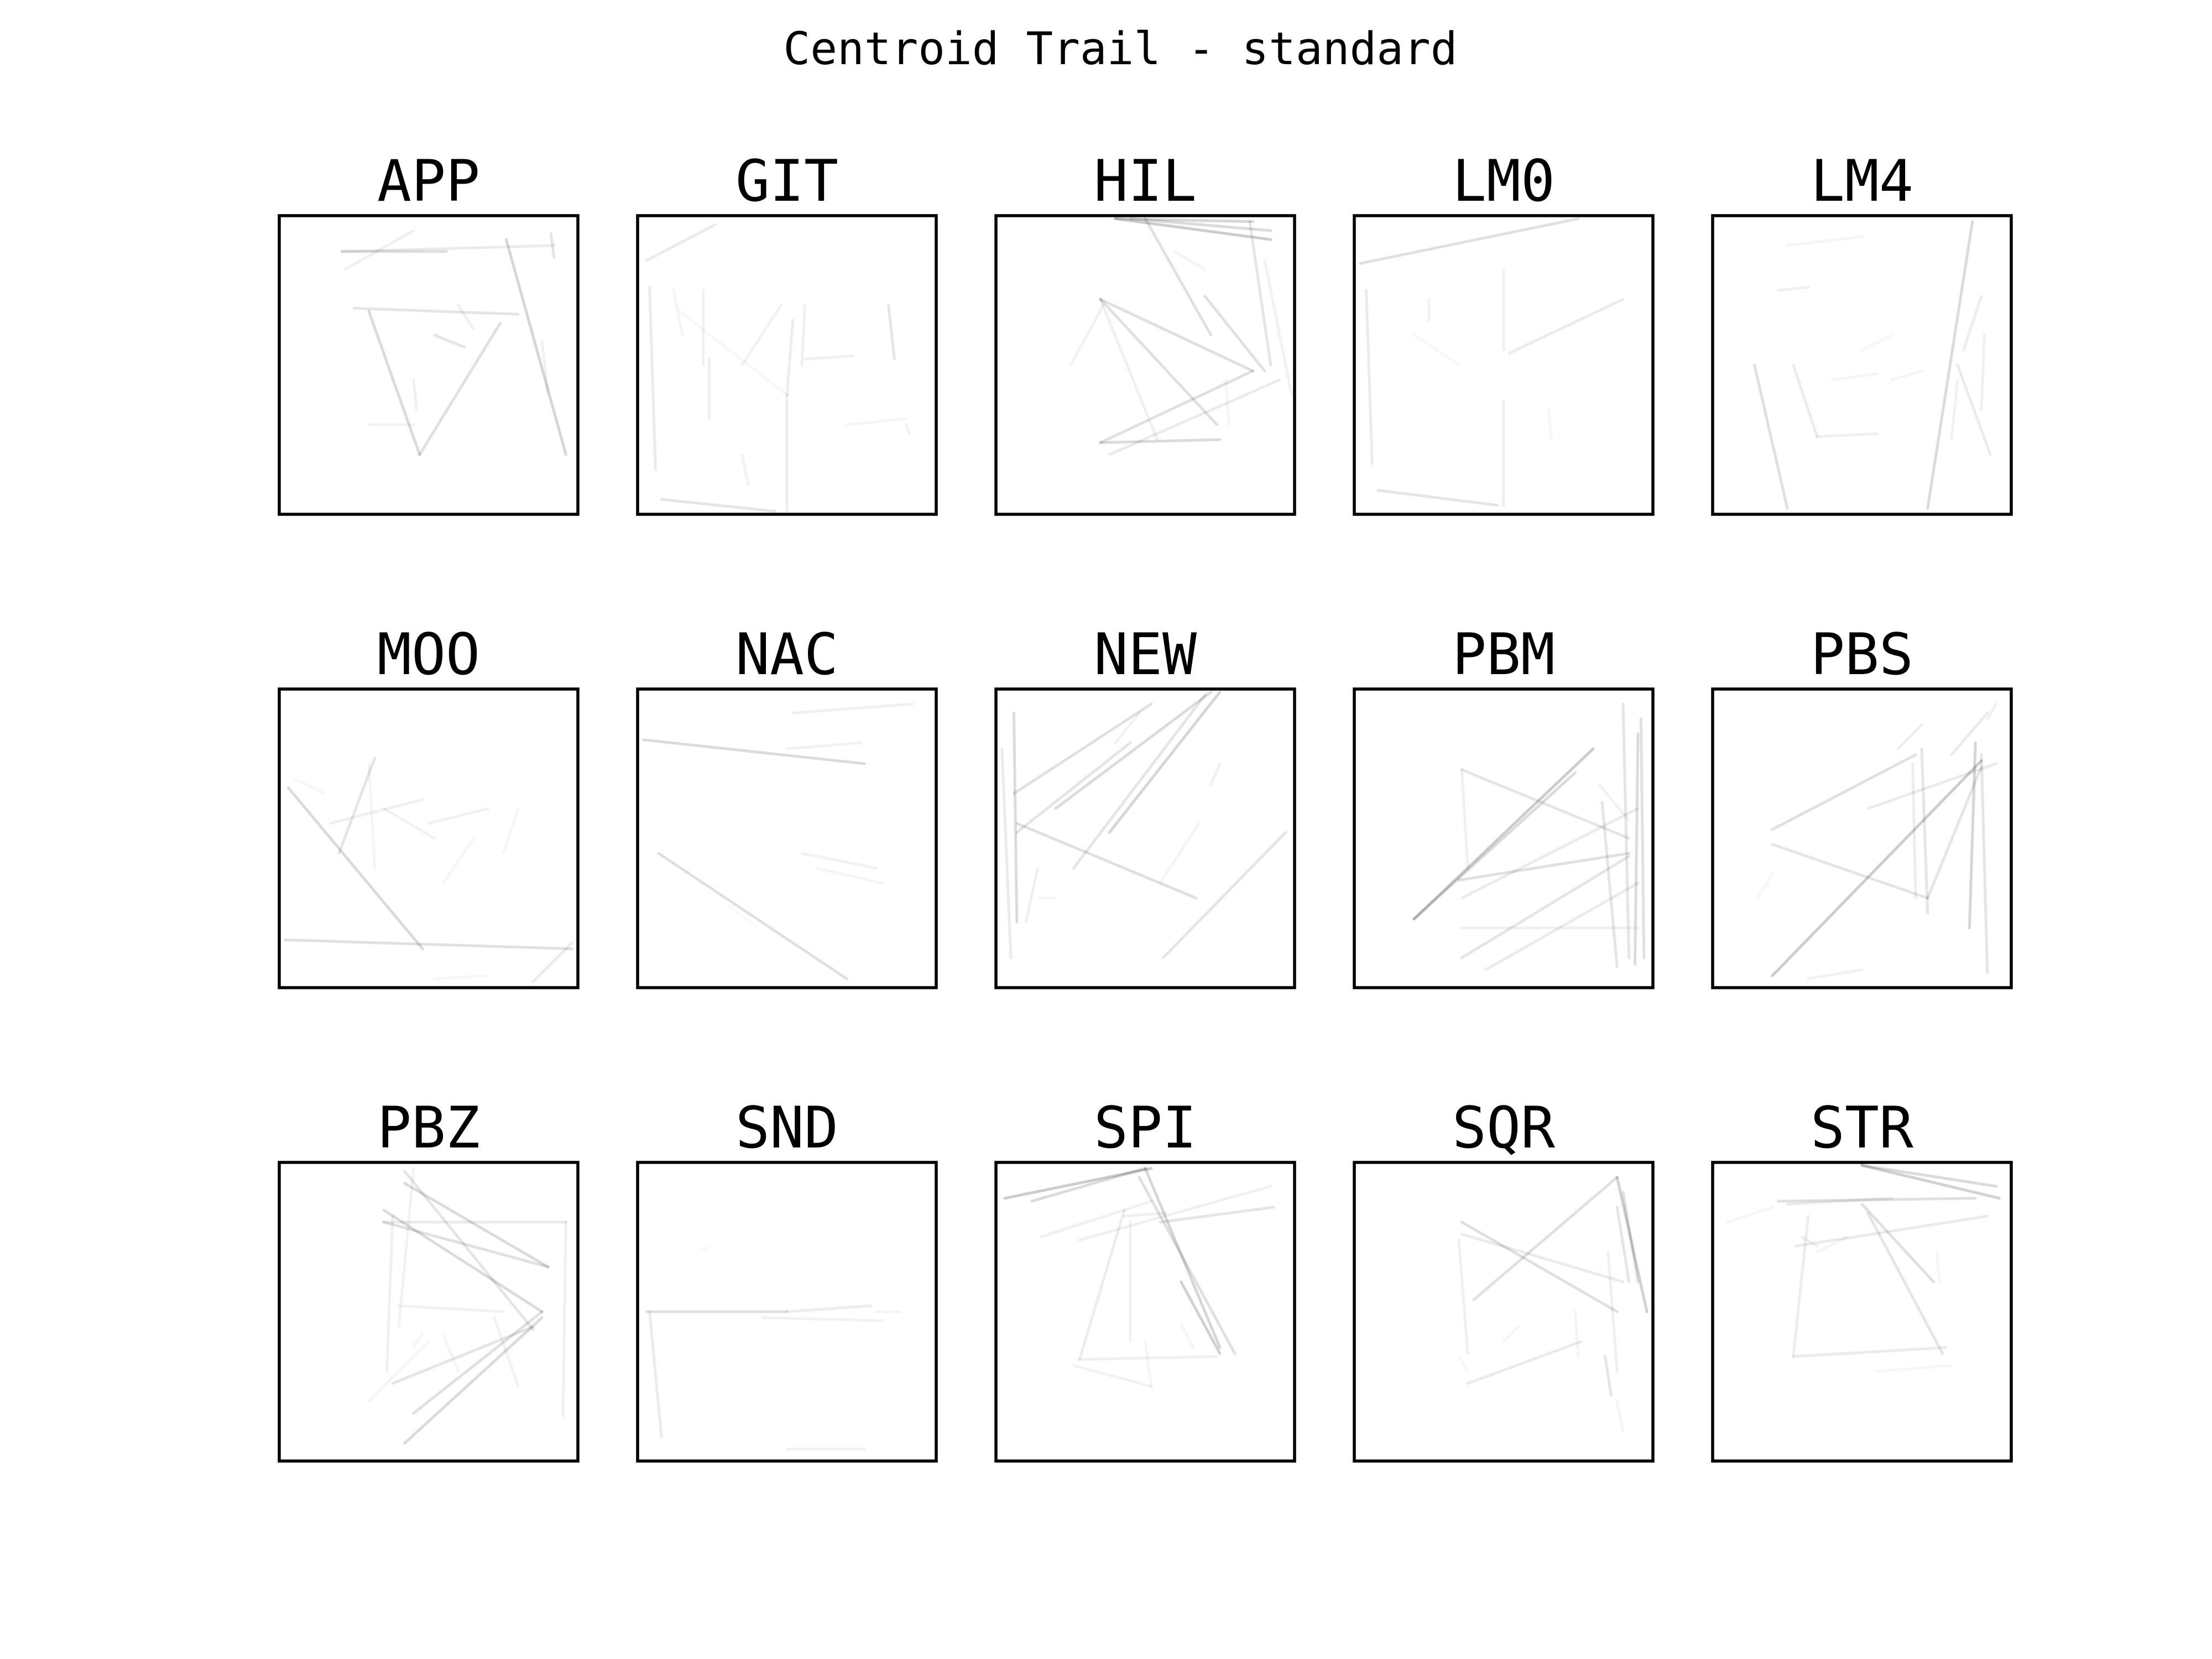 This screenshot has width=2212, height=1659. Describe the element at coordinates (1120, 49) in the screenshot. I see `chart-title: Centroid Trail - standard` at that location.